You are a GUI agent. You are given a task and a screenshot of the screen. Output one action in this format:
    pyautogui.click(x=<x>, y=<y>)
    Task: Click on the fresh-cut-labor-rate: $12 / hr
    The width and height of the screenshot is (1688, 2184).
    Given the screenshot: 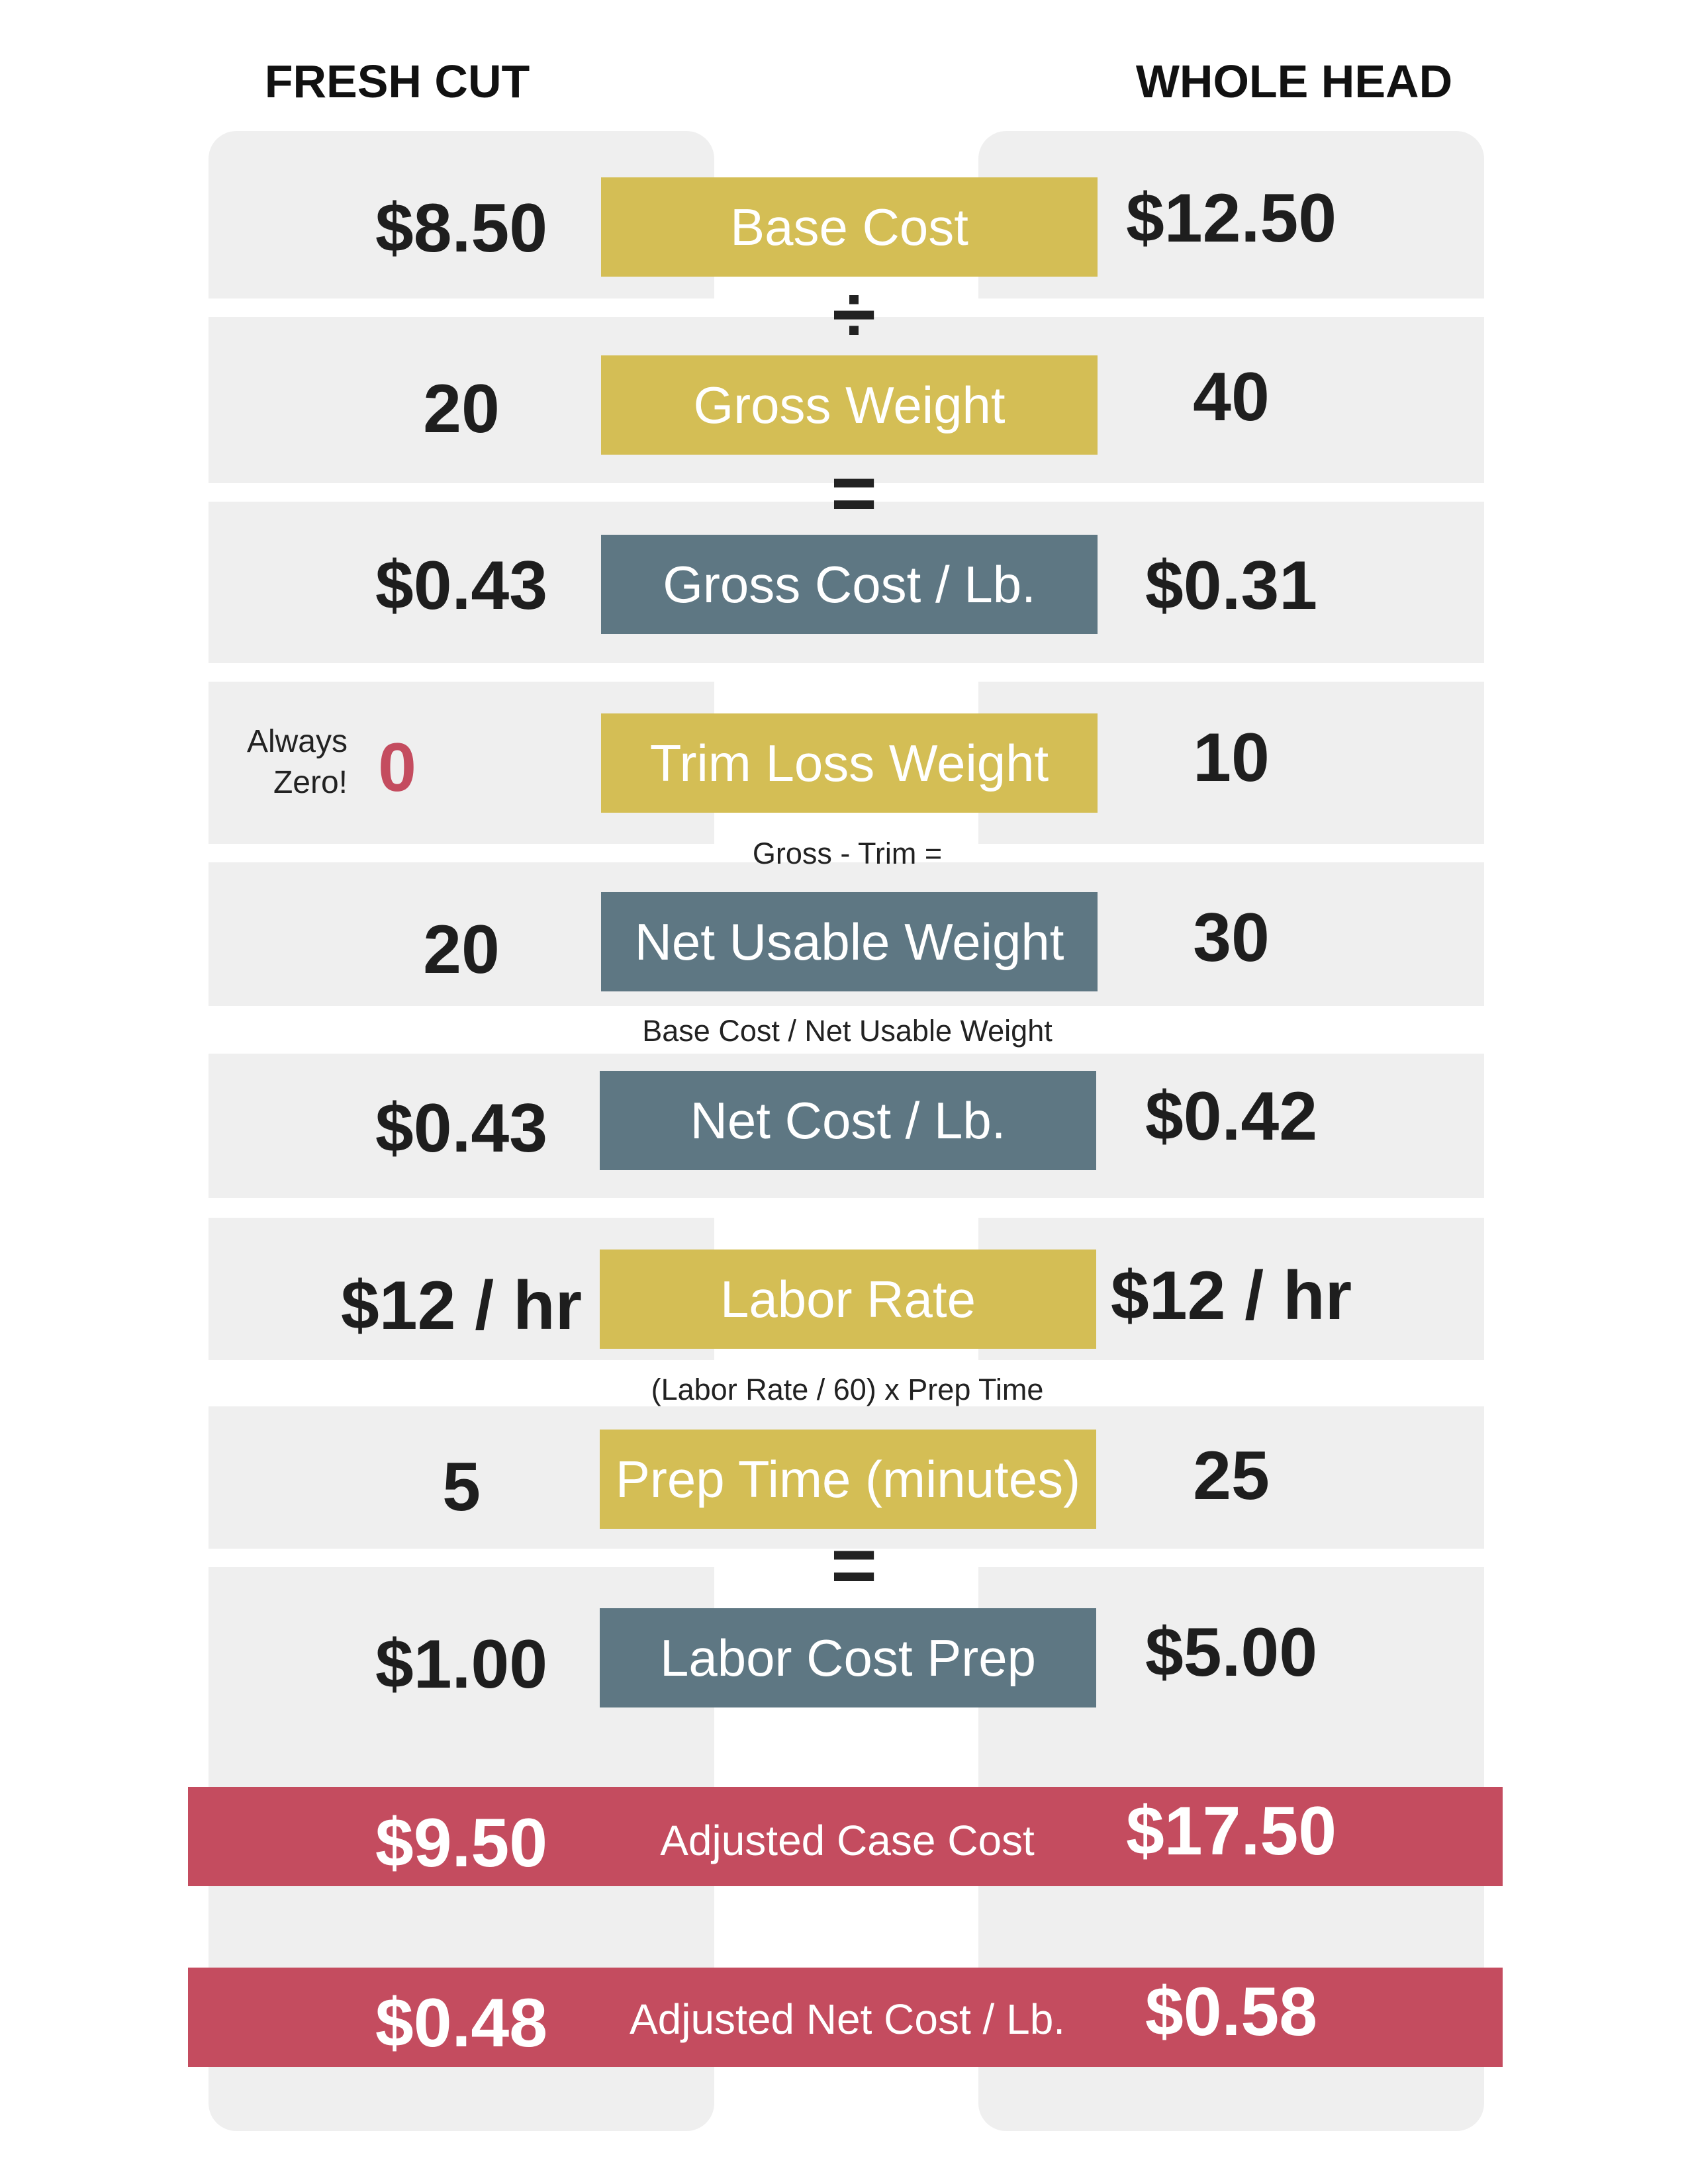 What is the action you would take?
    pyautogui.click(x=461, y=1305)
    